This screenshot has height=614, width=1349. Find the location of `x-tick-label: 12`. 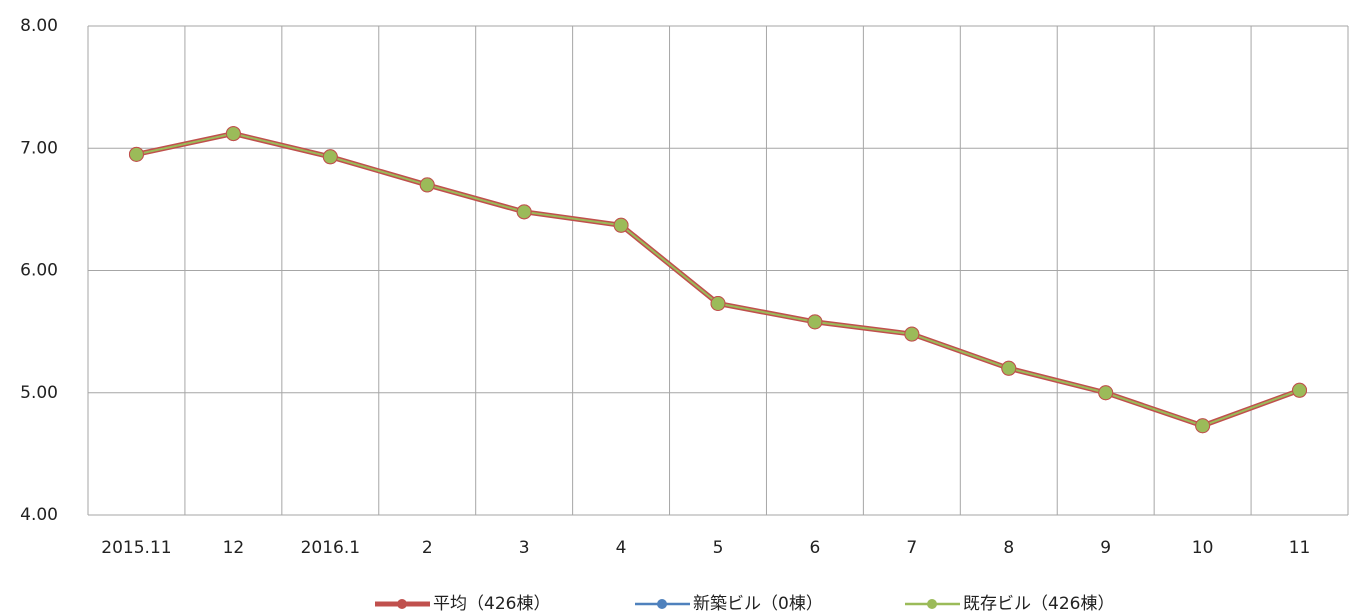

x-tick-label: 12 is located at coordinates (234, 548).